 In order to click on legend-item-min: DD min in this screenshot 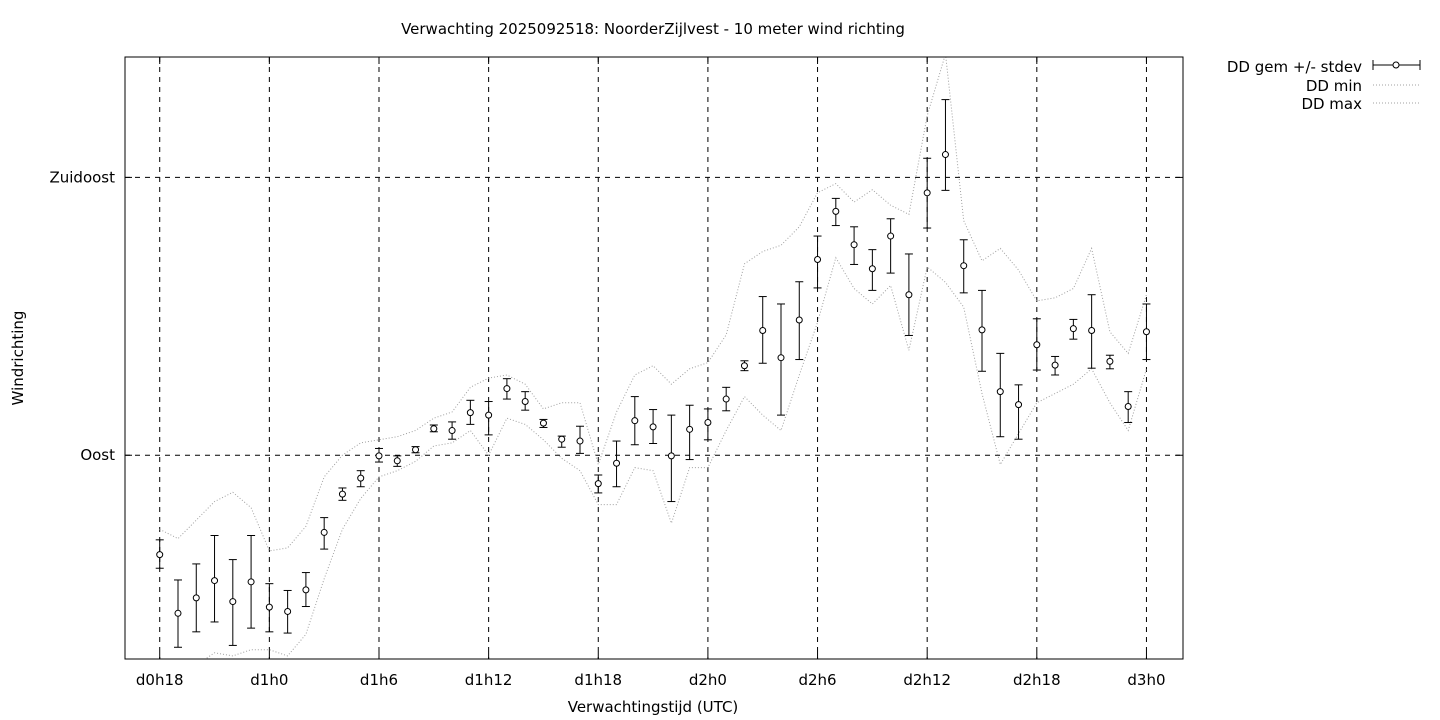, I will do `click(1363, 86)`.